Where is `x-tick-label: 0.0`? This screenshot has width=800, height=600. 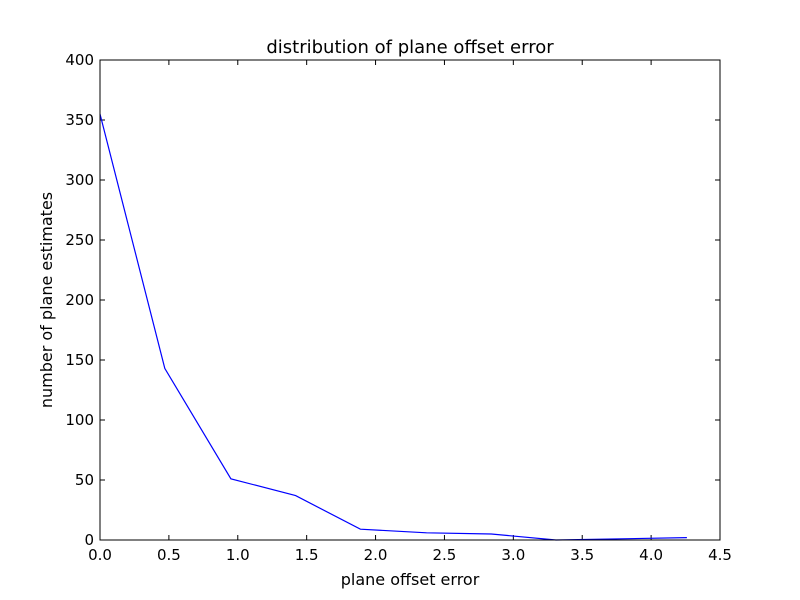 x-tick-label: 0.0 is located at coordinates (100, 555).